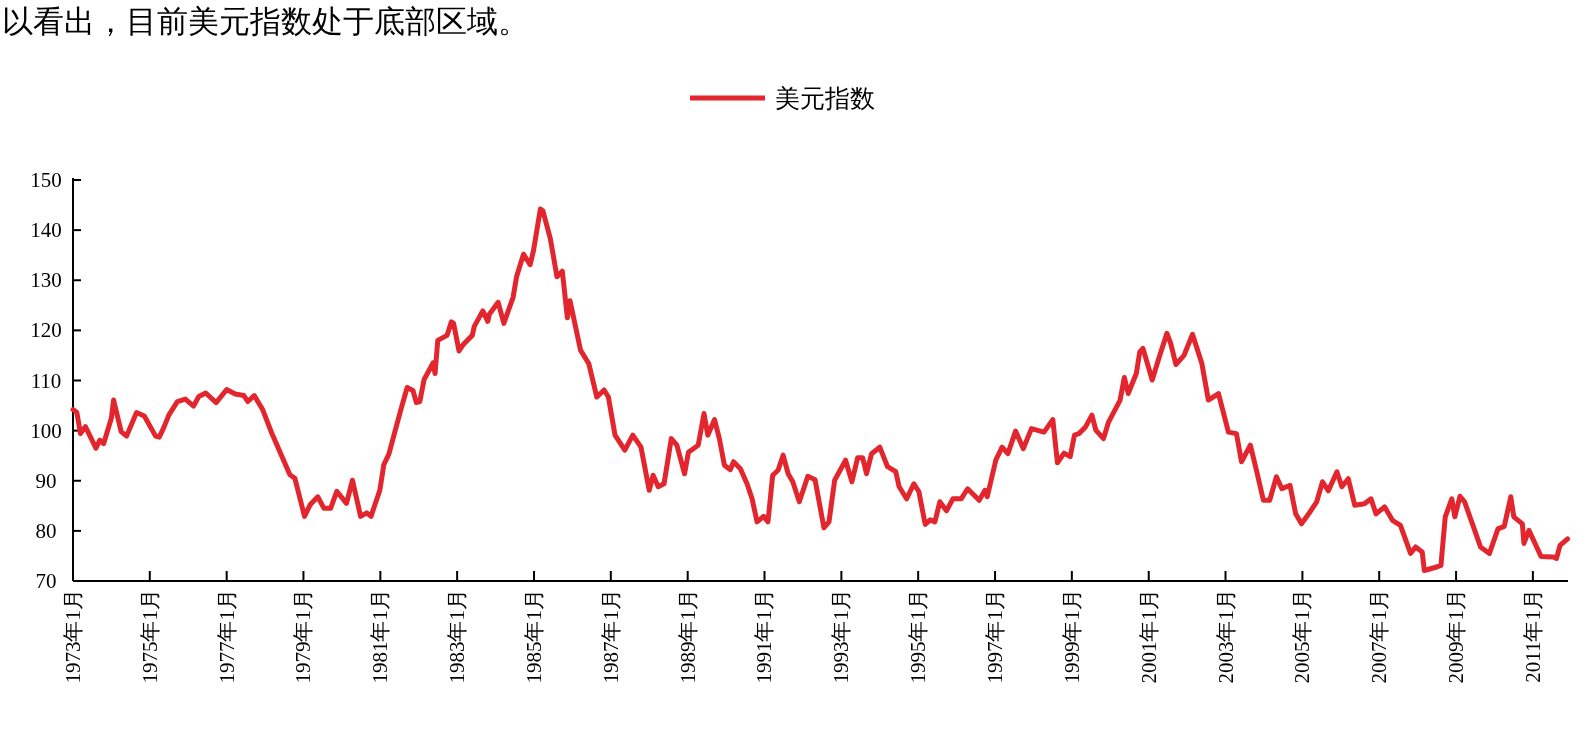 This screenshot has width=1586, height=736. Describe the element at coordinates (825, 98) in the screenshot. I see `legend-label: 美元指数` at that location.